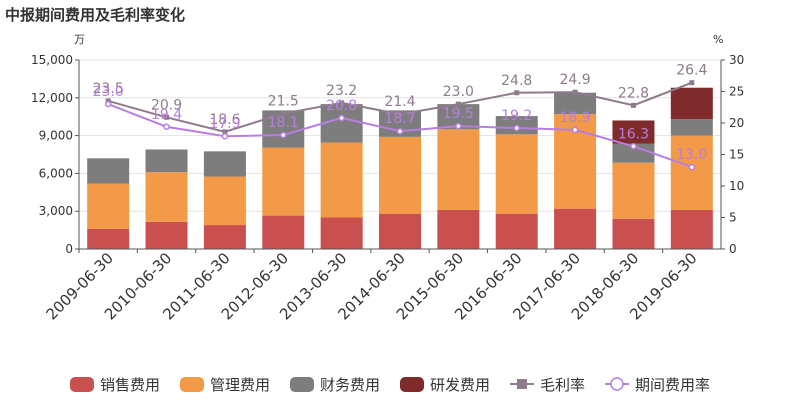 The image size is (800, 400). I want to click on data-label-期间费用率: 18.1, so click(283, 123).